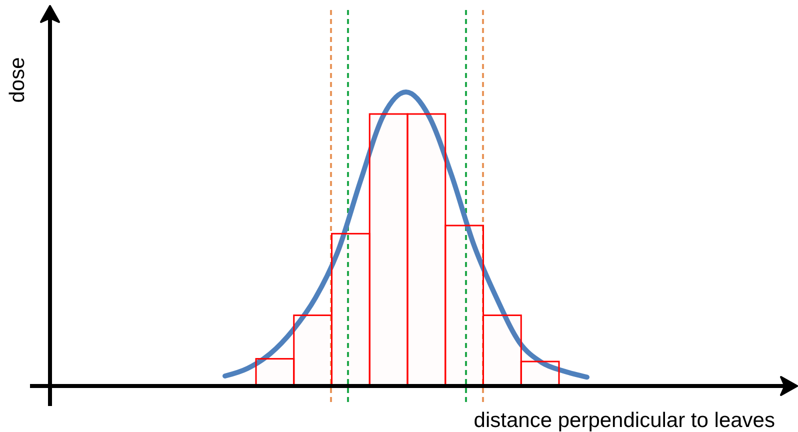 Image resolution: width=798 pixels, height=432 pixels. I want to click on y-axis-title: dose, so click(17, 80).